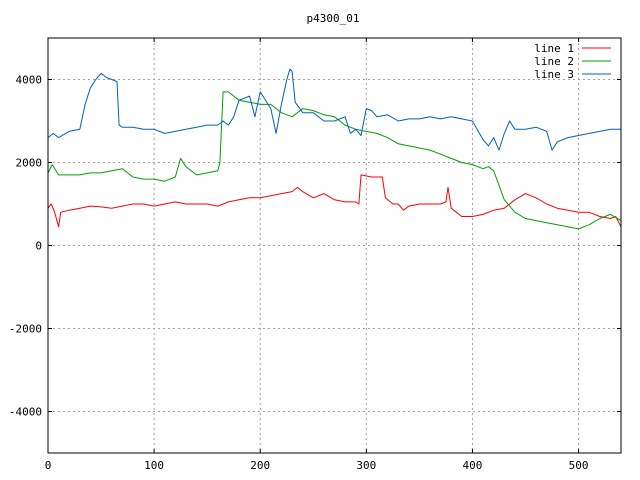  What do you see at coordinates (366, 465) in the screenshot?
I see `x-tick-label: 300` at bounding box center [366, 465].